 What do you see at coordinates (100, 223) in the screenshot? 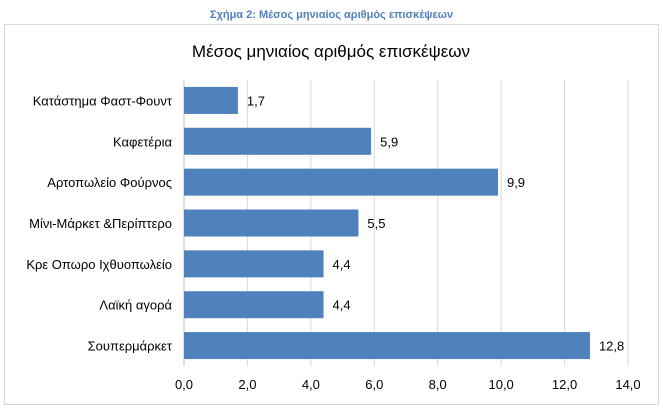
I see `category-label: Μίνι-Μάρκετ &Περίπτερο` at bounding box center [100, 223].